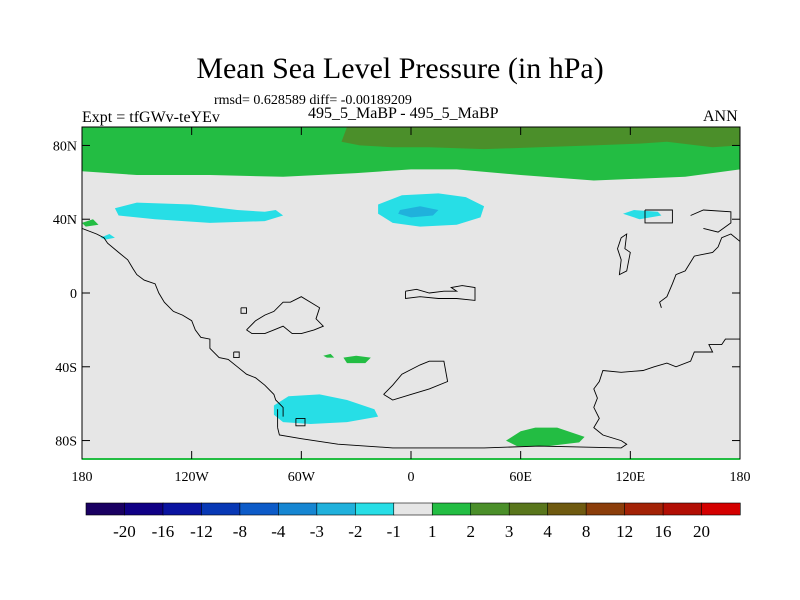  I want to click on colorbar-label: 8, so click(586, 531).